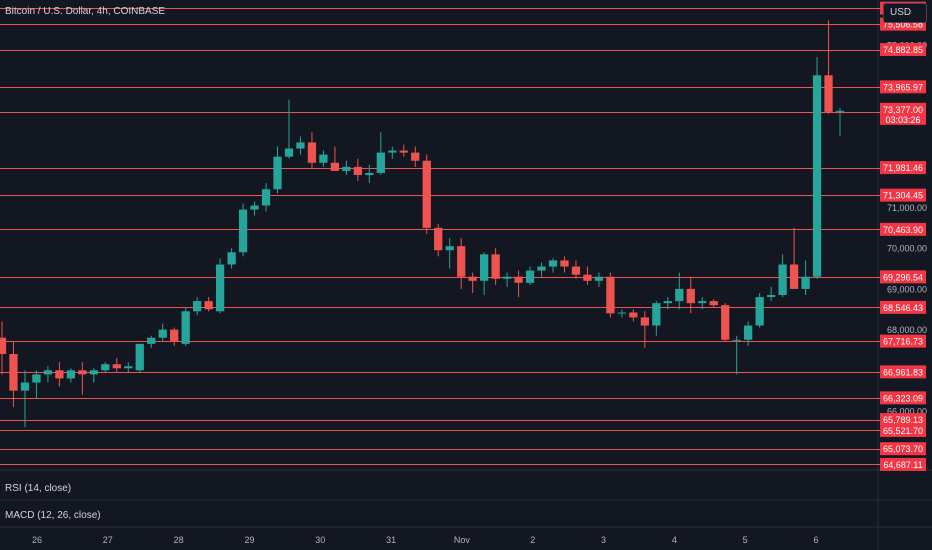 The width and height of the screenshot is (932, 550). I want to click on level-price-label: 65,521.70, so click(903, 430).